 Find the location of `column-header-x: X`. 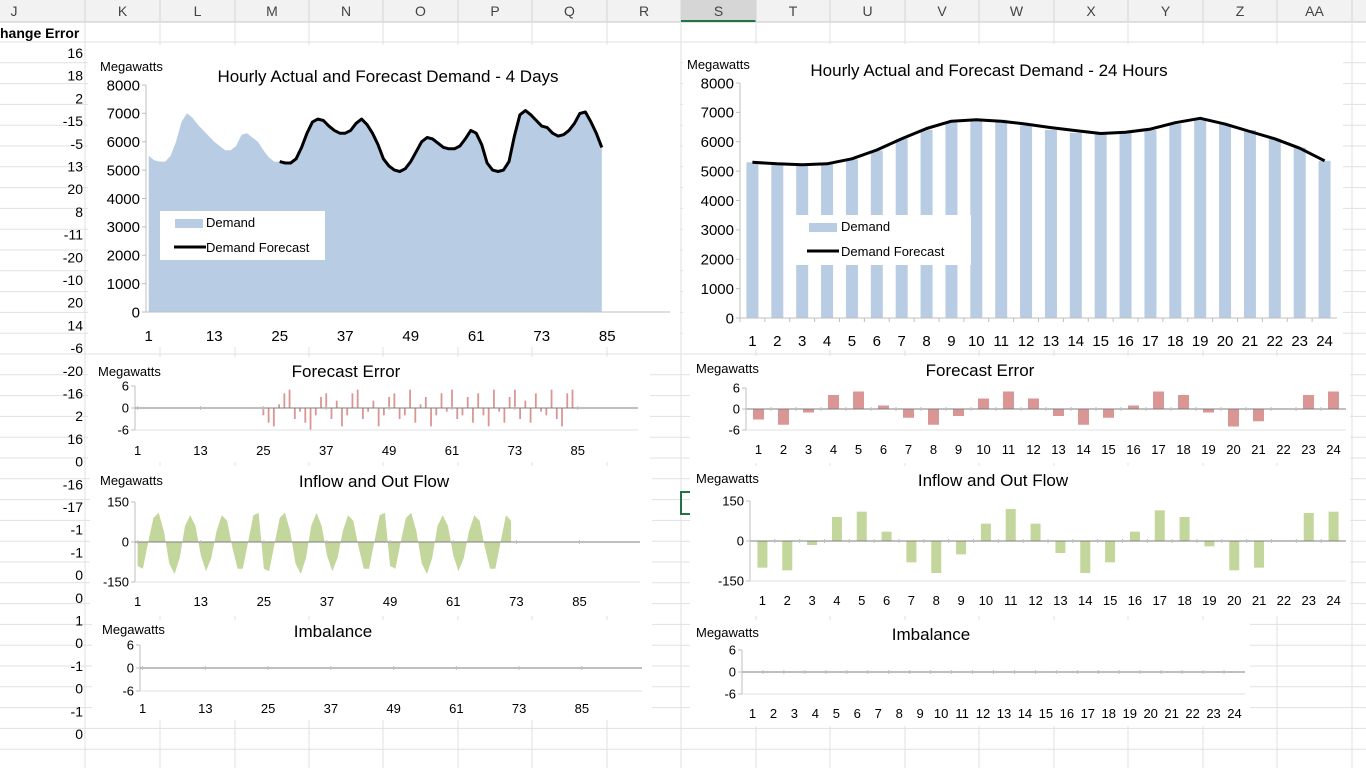

column-header-x: X is located at coordinates (1091, 11).